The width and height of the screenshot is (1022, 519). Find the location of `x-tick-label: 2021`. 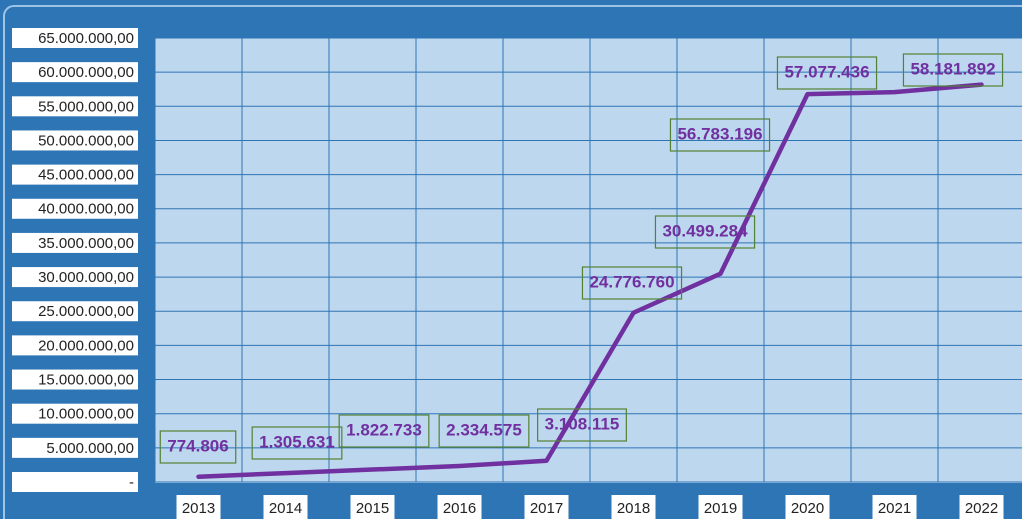

x-tick-label: 2021 is located at coordinates (894, 508).